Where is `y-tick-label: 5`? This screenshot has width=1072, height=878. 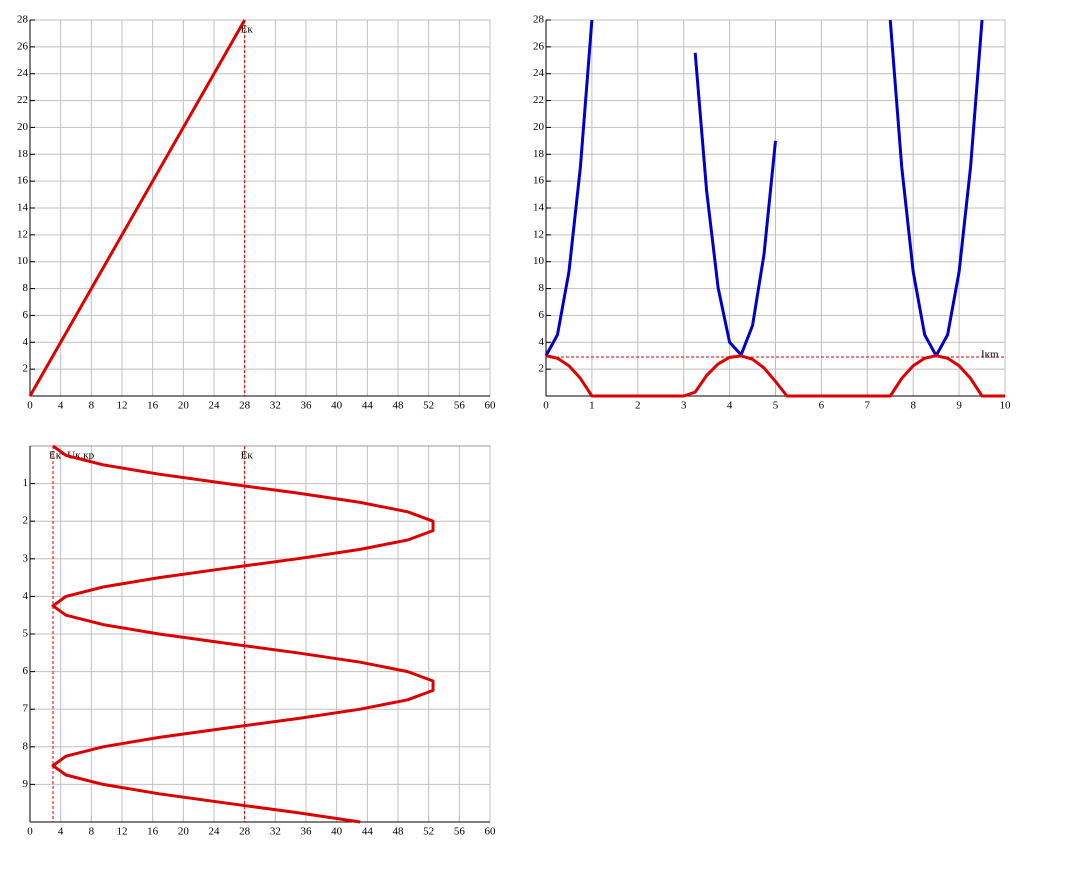
y-tick-label: 5 is located at coordinates (26, 634).